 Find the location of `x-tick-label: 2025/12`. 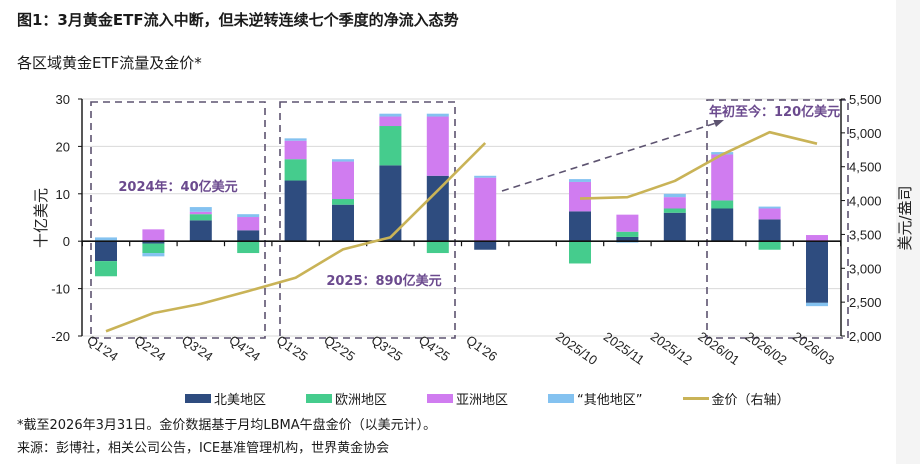

x-tick-label: 2025/12 is located at coordinates (671, 348).